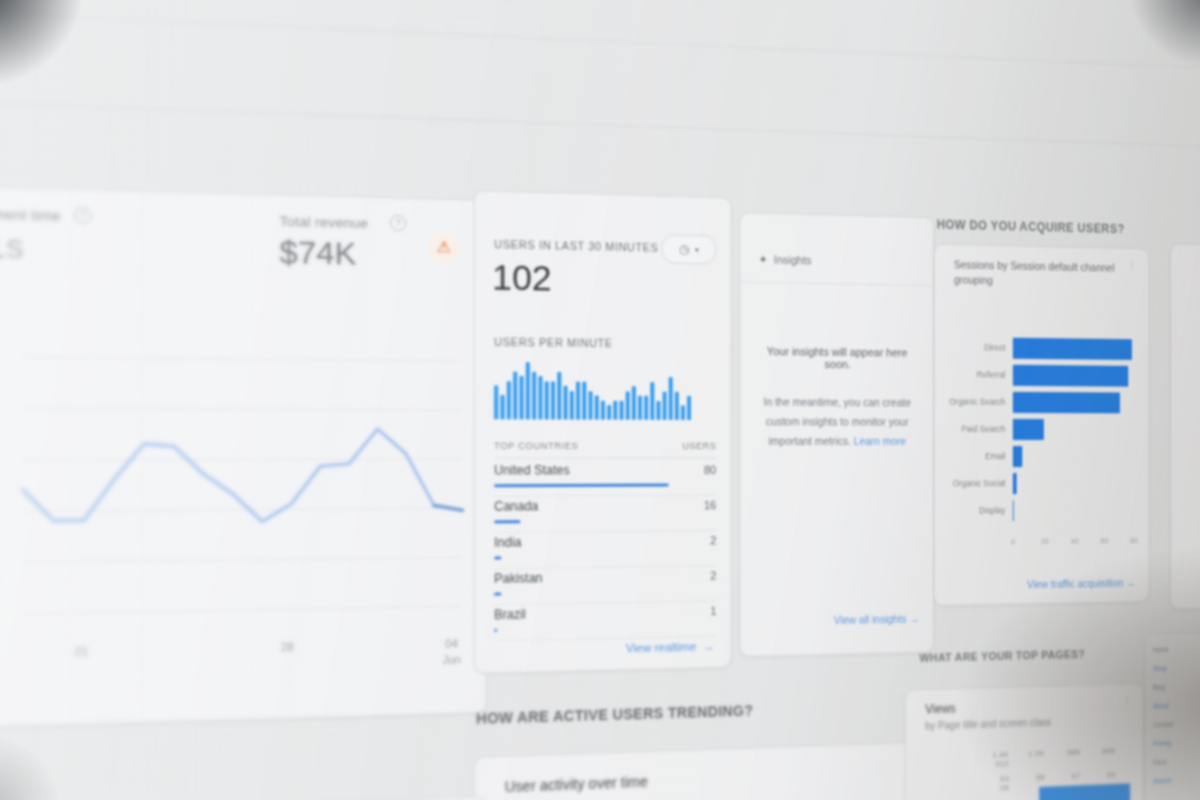 This screenshot has width=1200, height=800. I want to click on channel-label: Organic Search, so click(977, 401).